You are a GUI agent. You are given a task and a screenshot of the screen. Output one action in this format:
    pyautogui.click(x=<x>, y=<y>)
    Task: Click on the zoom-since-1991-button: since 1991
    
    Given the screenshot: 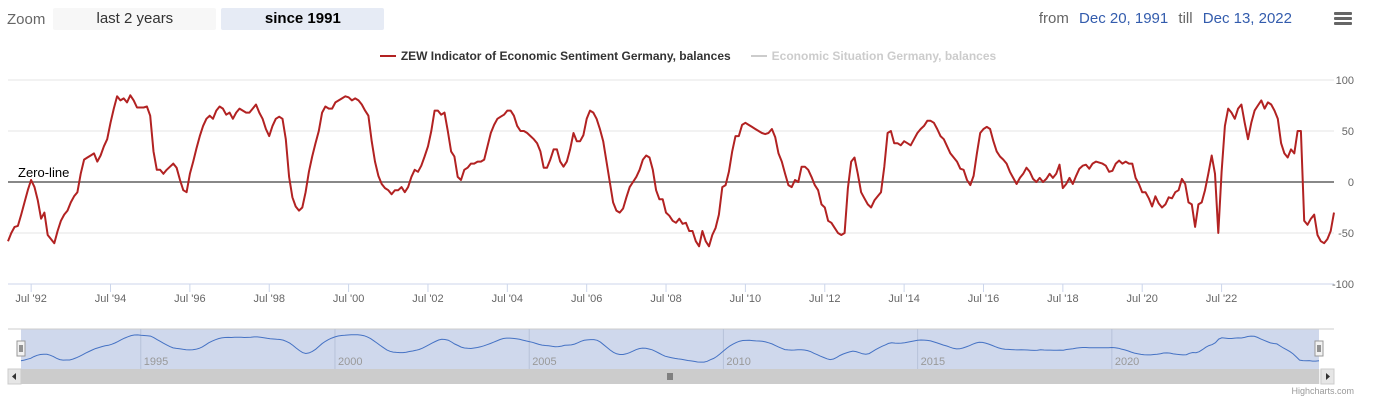 What is the action you would take?
    pyautogui.click(x=303, y=19)
    